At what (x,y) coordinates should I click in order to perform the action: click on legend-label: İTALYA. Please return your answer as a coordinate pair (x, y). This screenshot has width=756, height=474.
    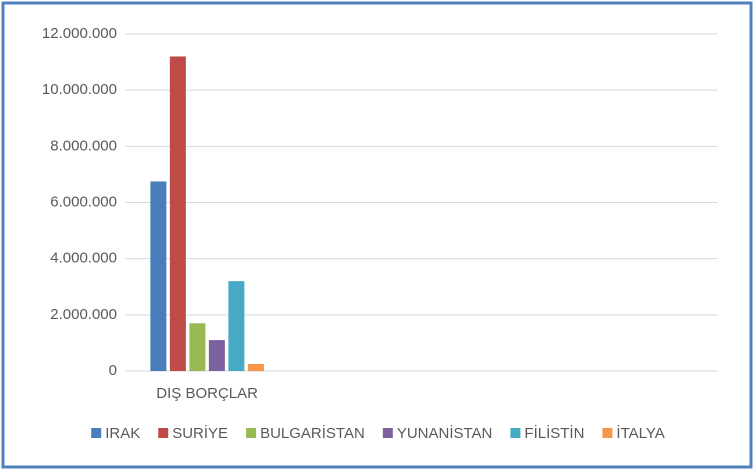
    Looking at the image, I should click on (640, 433).